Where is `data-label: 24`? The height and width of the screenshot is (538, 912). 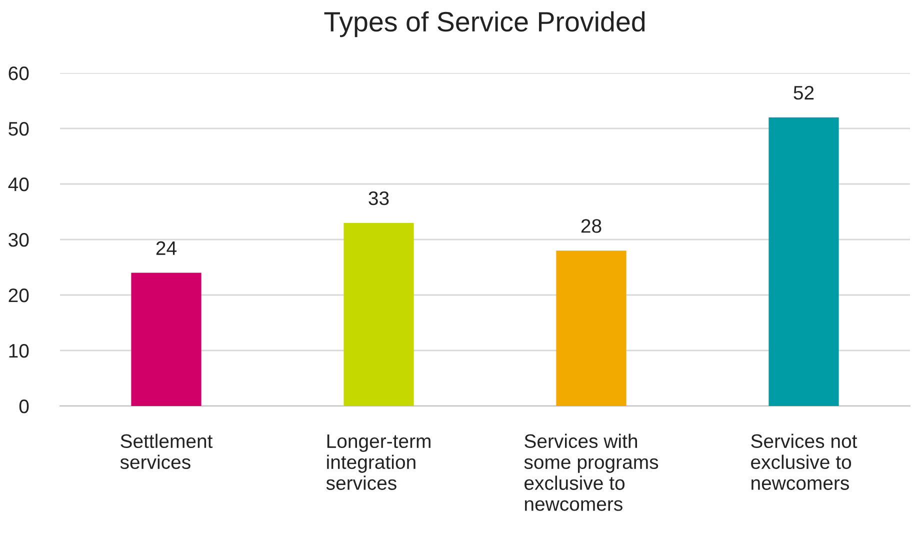
data-label: 24 is located at coordinates (166, 248).